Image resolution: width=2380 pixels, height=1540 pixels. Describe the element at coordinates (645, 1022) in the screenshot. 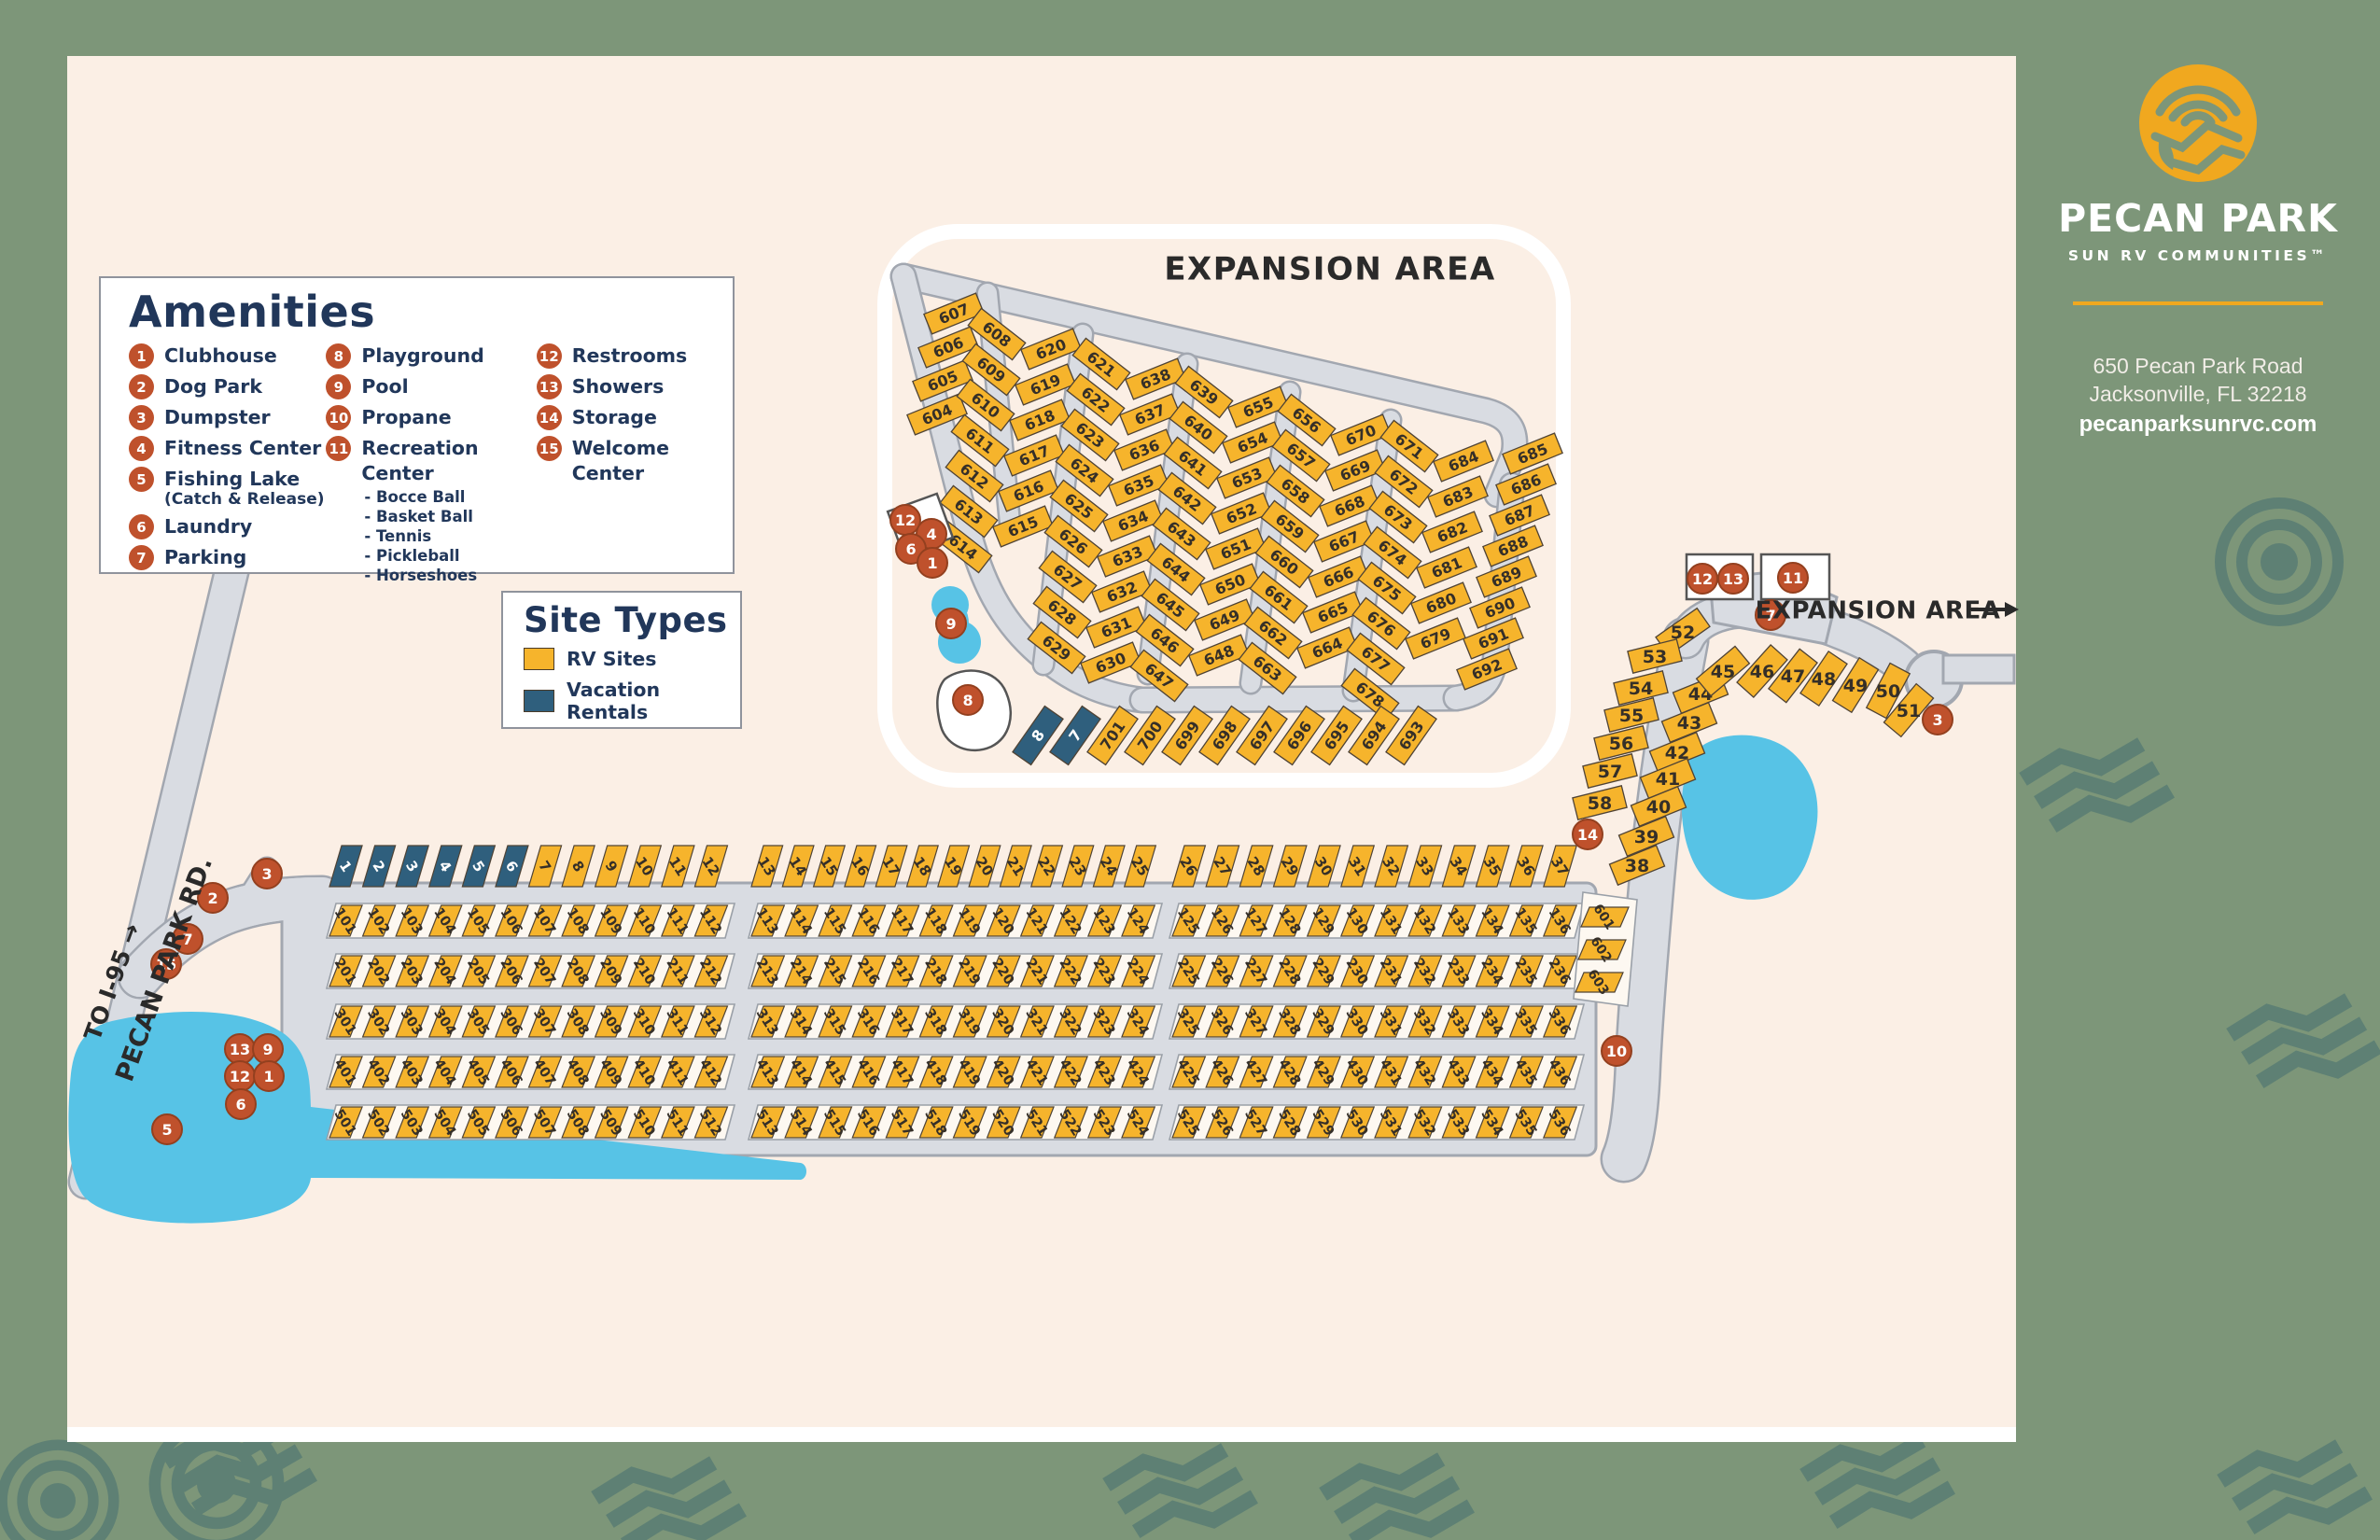

I see `rv-site: 310` at that location.